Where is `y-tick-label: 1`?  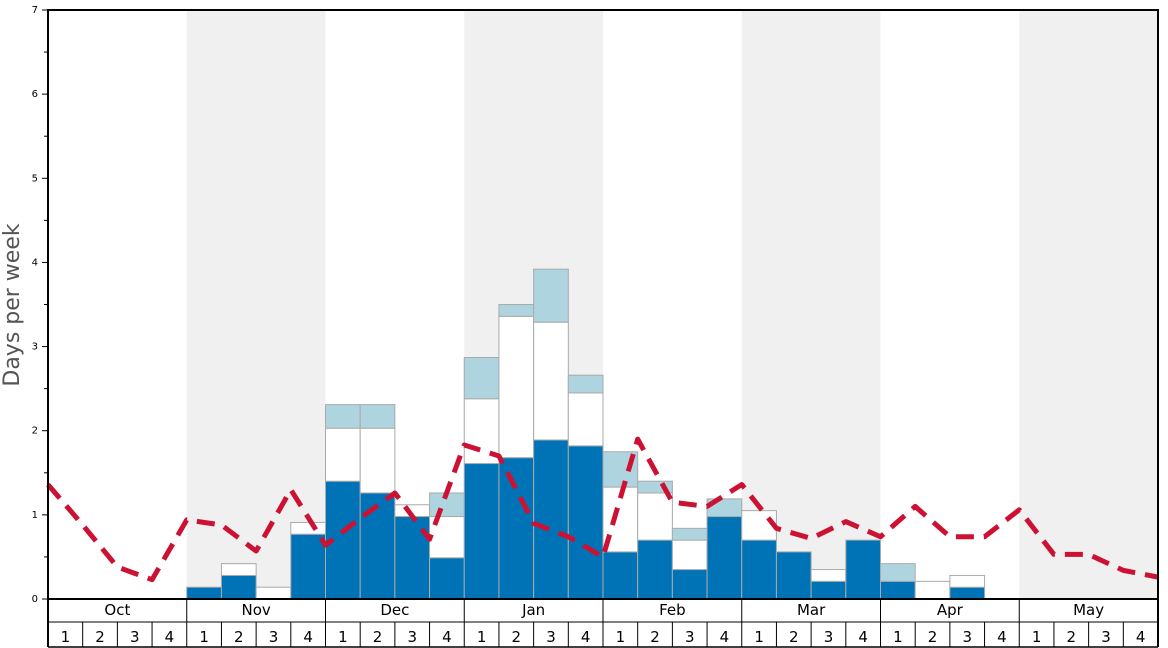 y-tick-label: 1 is located at coordinates (35, 515).